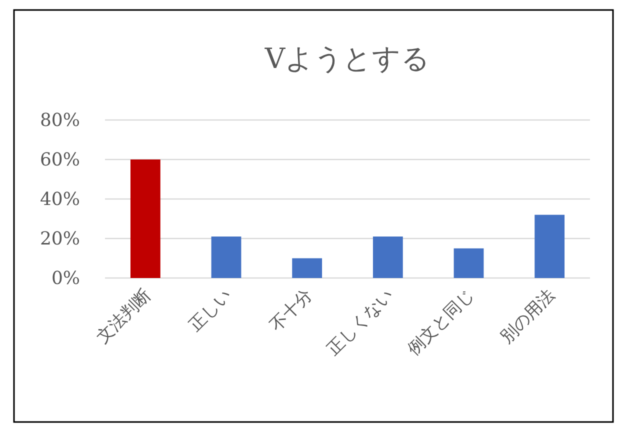 The height and width of the screenshot is (426, 626). Describe the element at coordinates (528, 316) in the screenshot. I see `x-tick-label: 別の用法` at that location.